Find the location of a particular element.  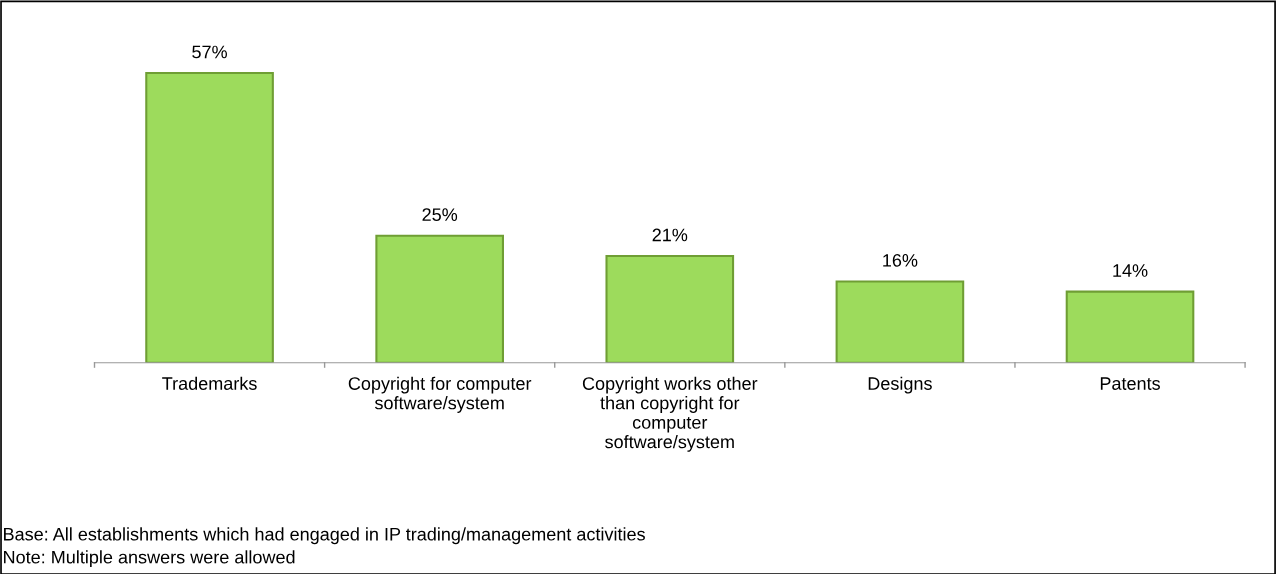

data-label: 25% is located at coordinates (440, 215).